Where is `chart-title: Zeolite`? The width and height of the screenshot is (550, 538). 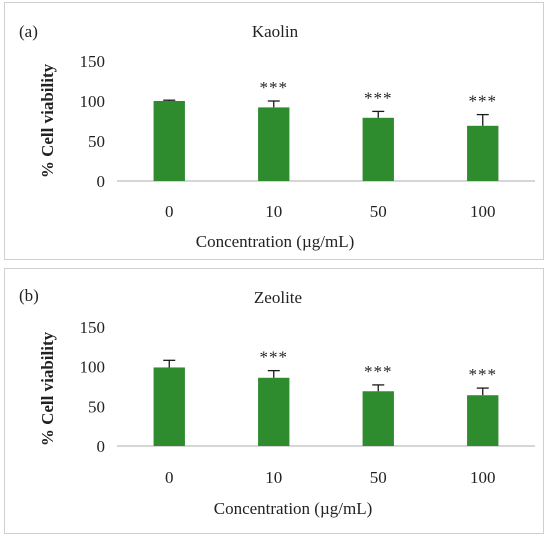 chart-title: Zeolite is located at coordinates (278, 297).